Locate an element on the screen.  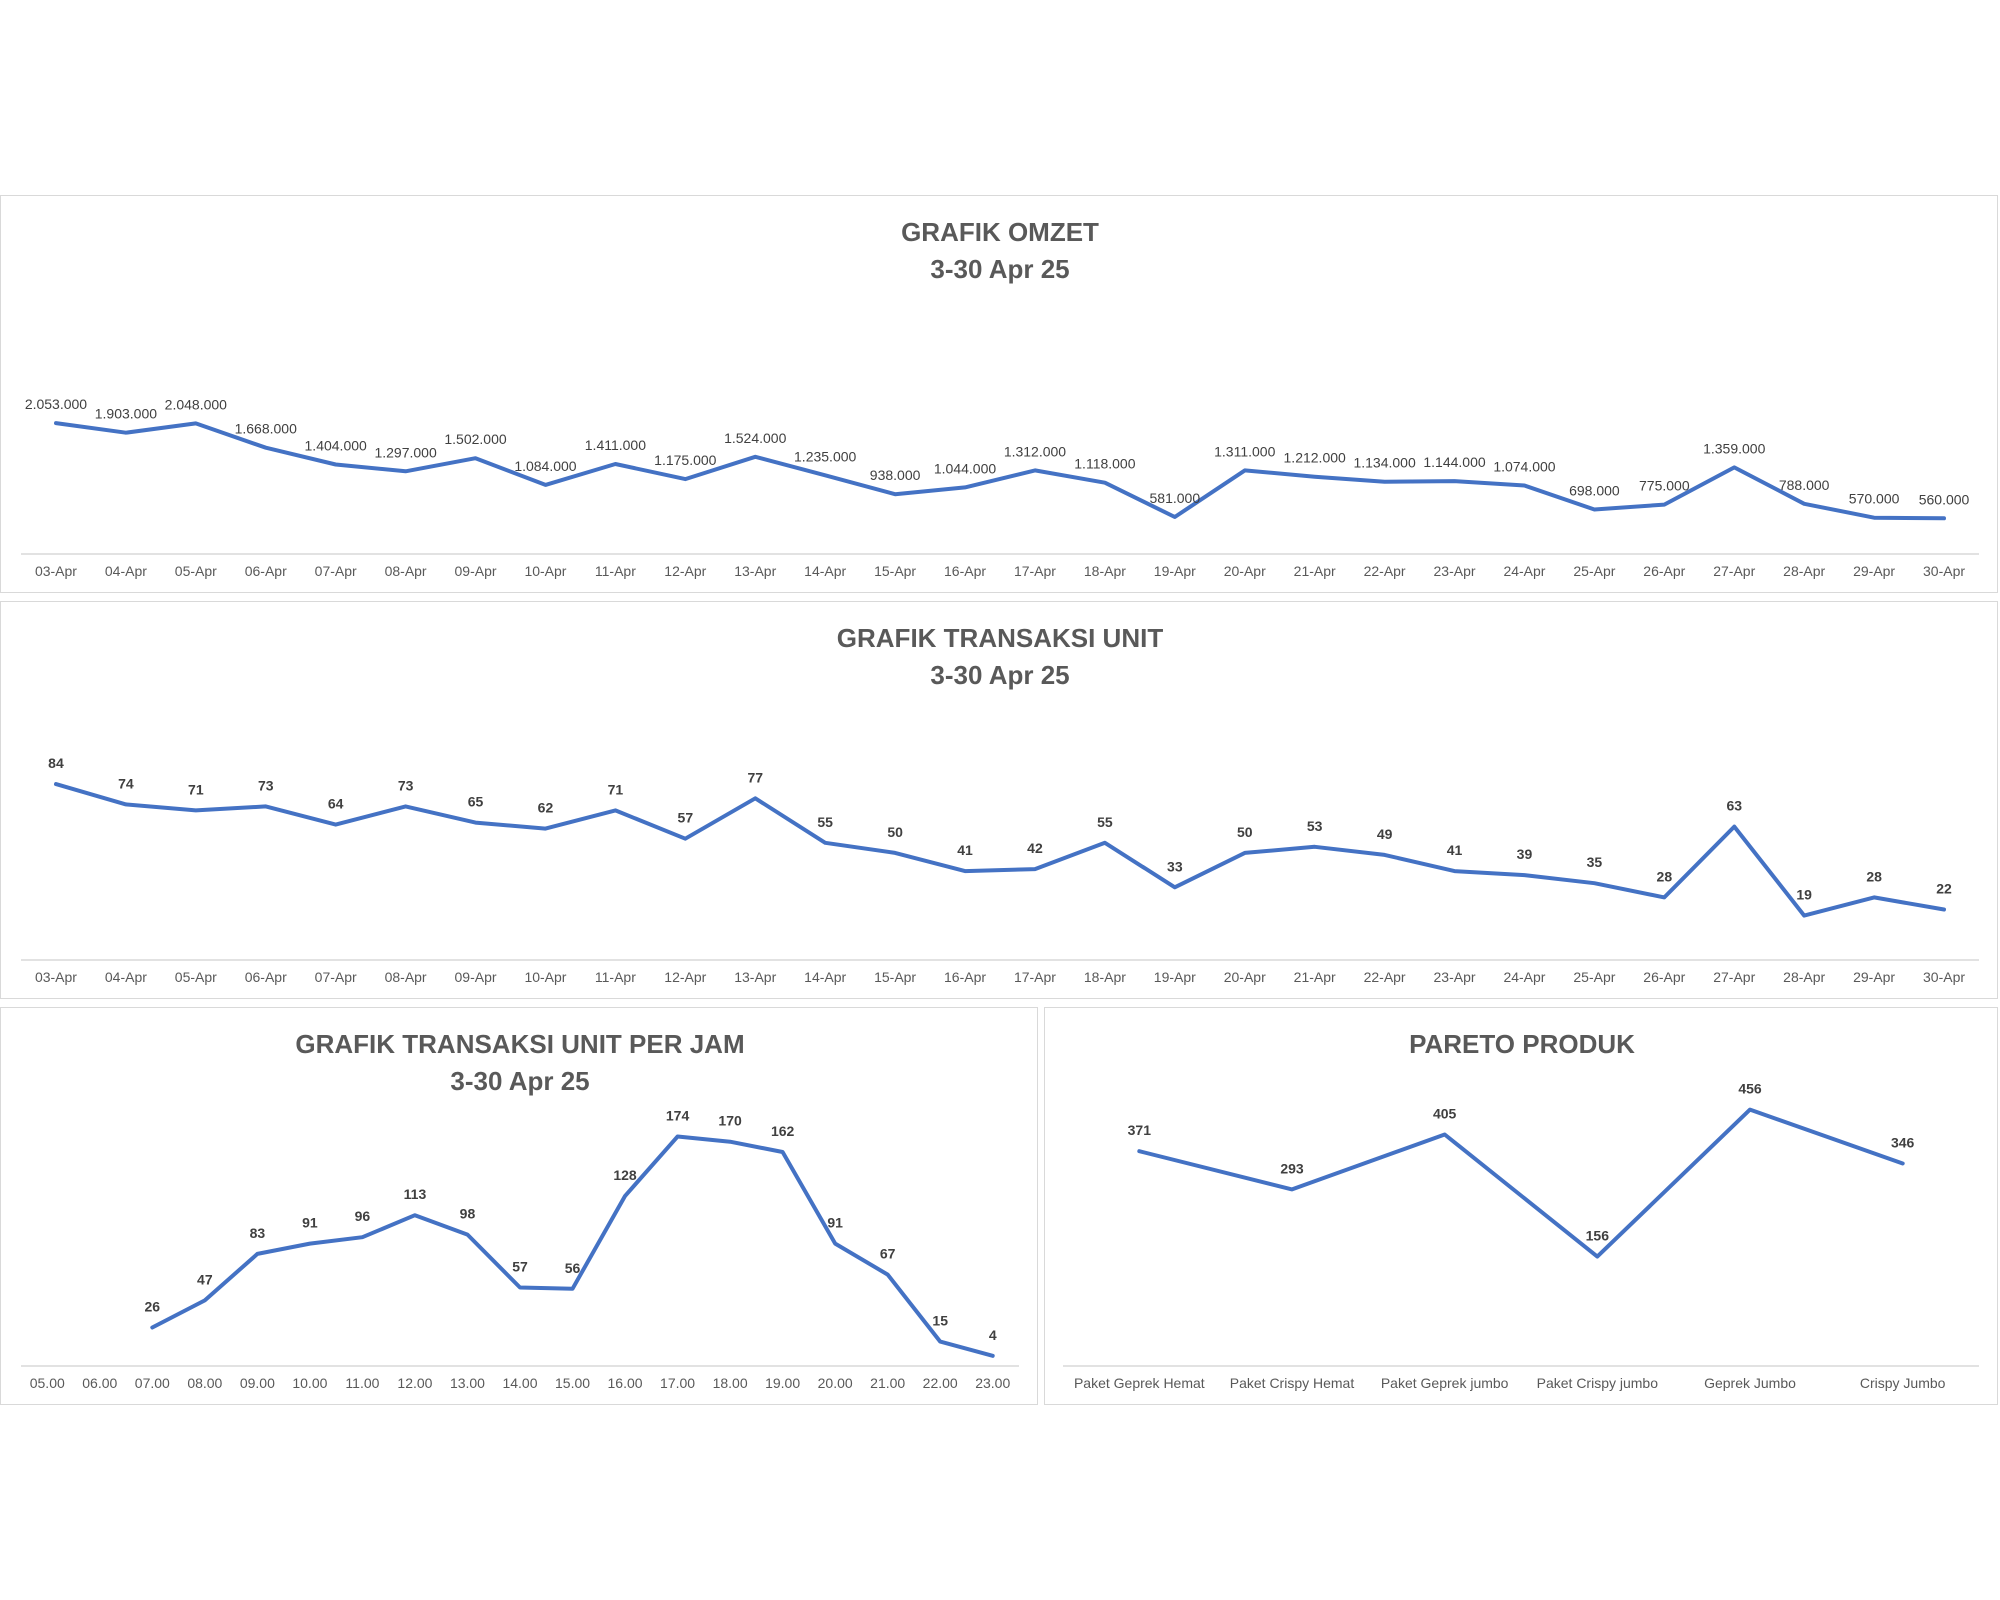
data-label: 55 is located at coordinates (1105, 822).